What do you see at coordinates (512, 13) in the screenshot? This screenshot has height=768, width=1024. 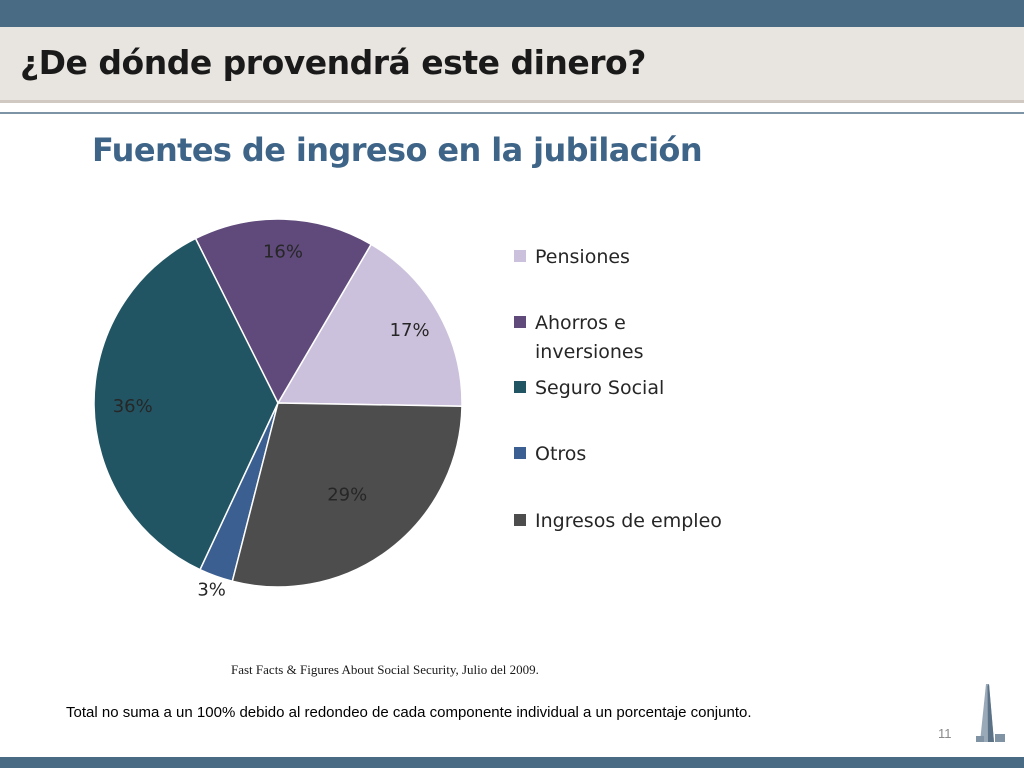 I see `header-bar` at bounding box center [512, 13].